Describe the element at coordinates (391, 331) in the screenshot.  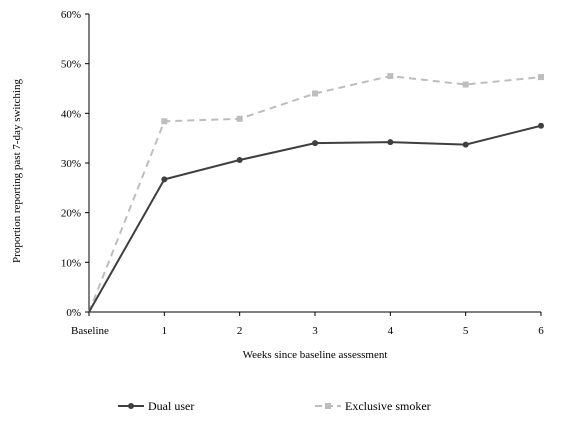
I see `x-tick-label: 4` at that location.